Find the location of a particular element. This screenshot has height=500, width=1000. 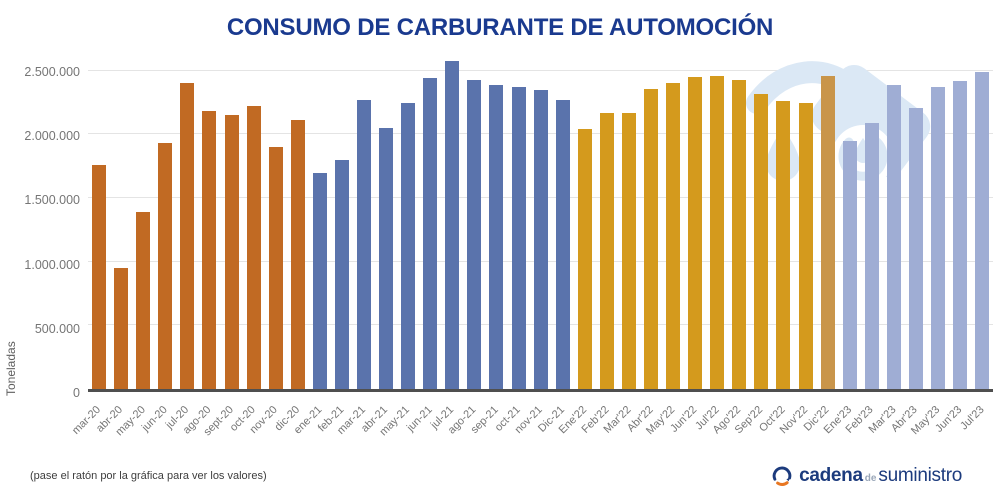

x-tick-slot: Jul'23 is located at coordinates (975, 424).